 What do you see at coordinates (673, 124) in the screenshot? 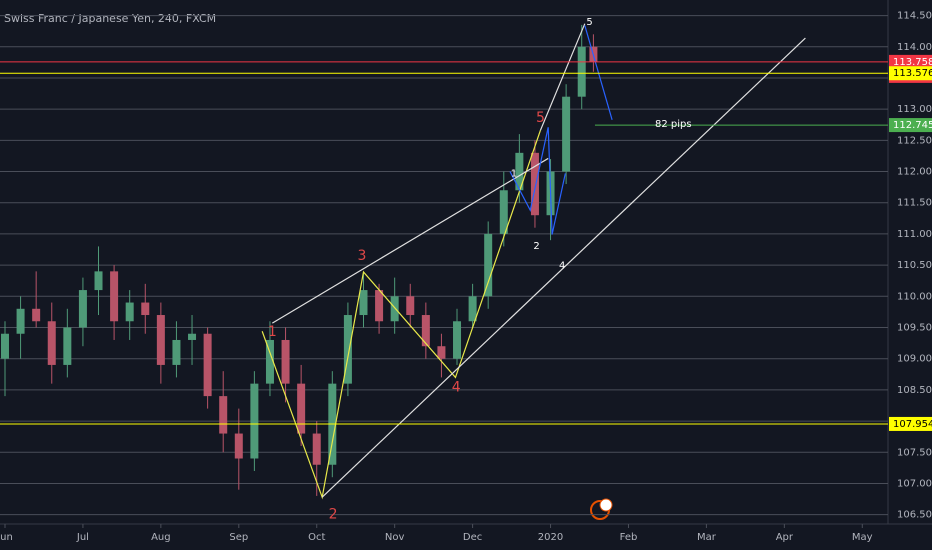
I see `wave-label: 82 pips` at bounding box center [673, 124].